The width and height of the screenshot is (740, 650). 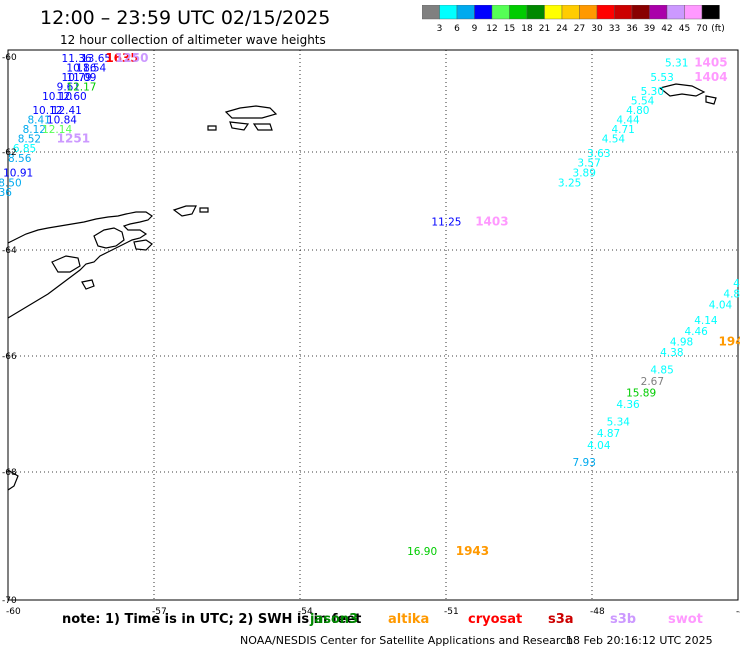 What do you see at coordinates (614, 29) in the screenshot?
I see `colorbar-tick-label: 33` at bounding box center [614, 29].